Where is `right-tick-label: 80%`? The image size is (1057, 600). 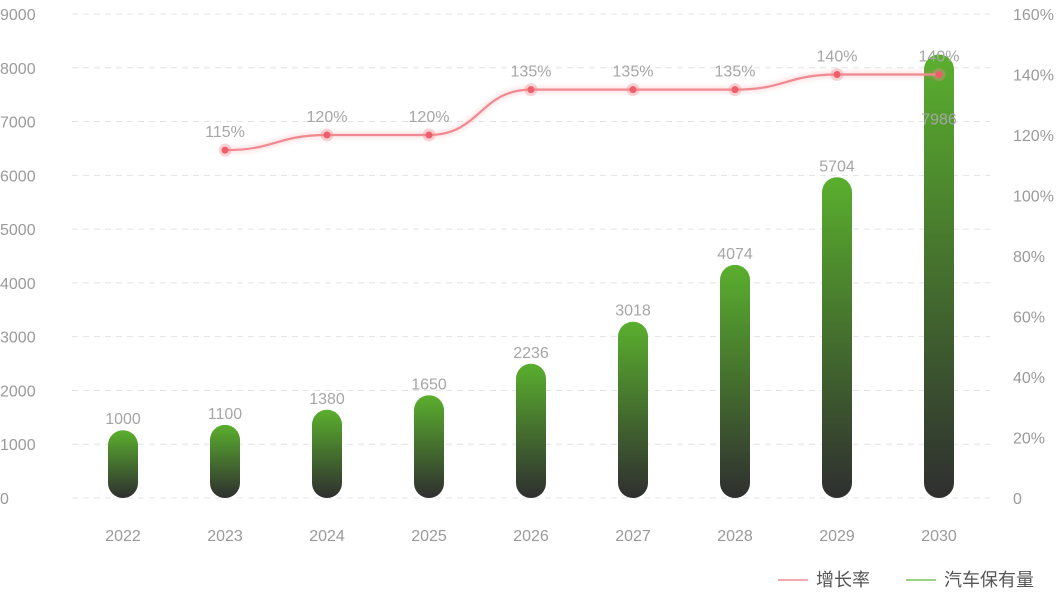 right-tick-label: 80% is located at coordinates (1029, 257).